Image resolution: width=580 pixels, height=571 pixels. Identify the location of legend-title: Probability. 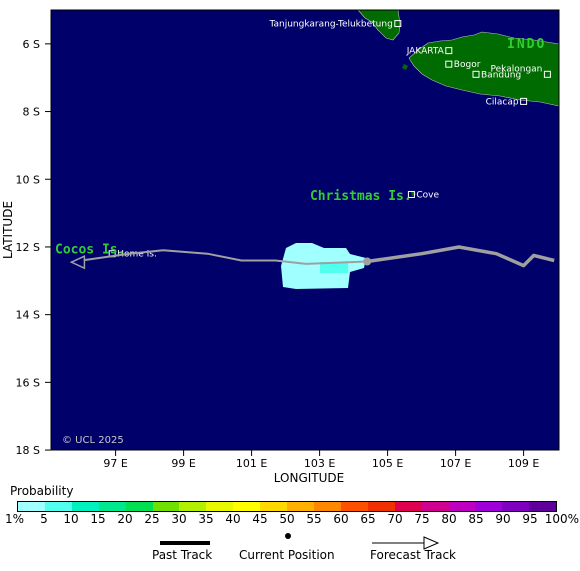
(42, 491).